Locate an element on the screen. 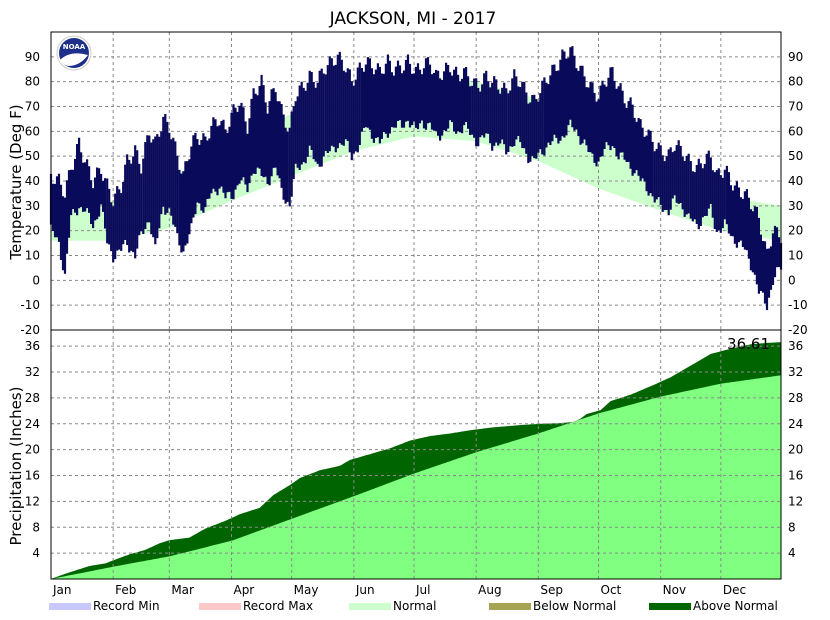 The image size is (830, 620). month-label: Mar is located at coordinates (182, 590).